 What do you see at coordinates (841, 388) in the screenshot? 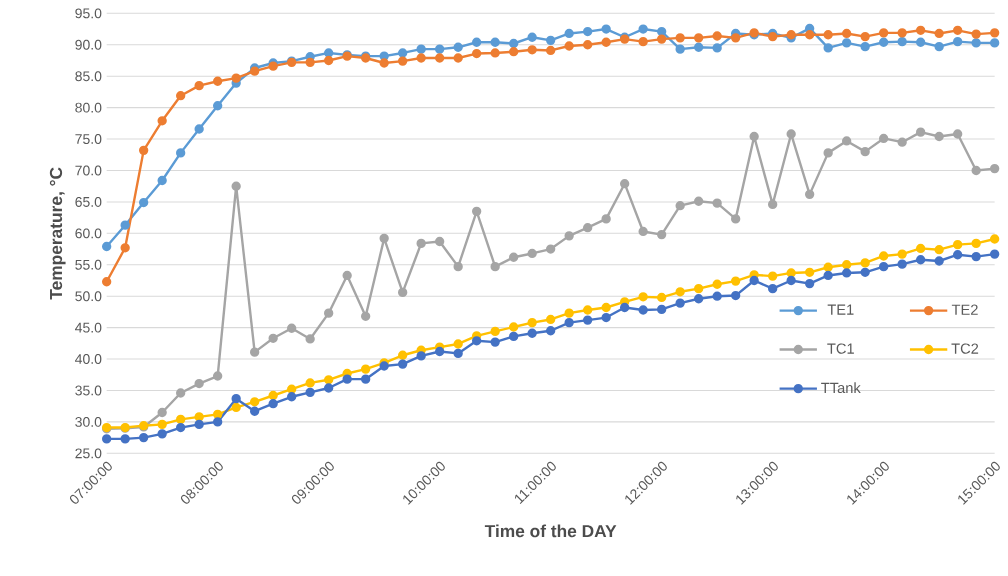
I see `legend-label: TTank` at bounding box center [841, 388].